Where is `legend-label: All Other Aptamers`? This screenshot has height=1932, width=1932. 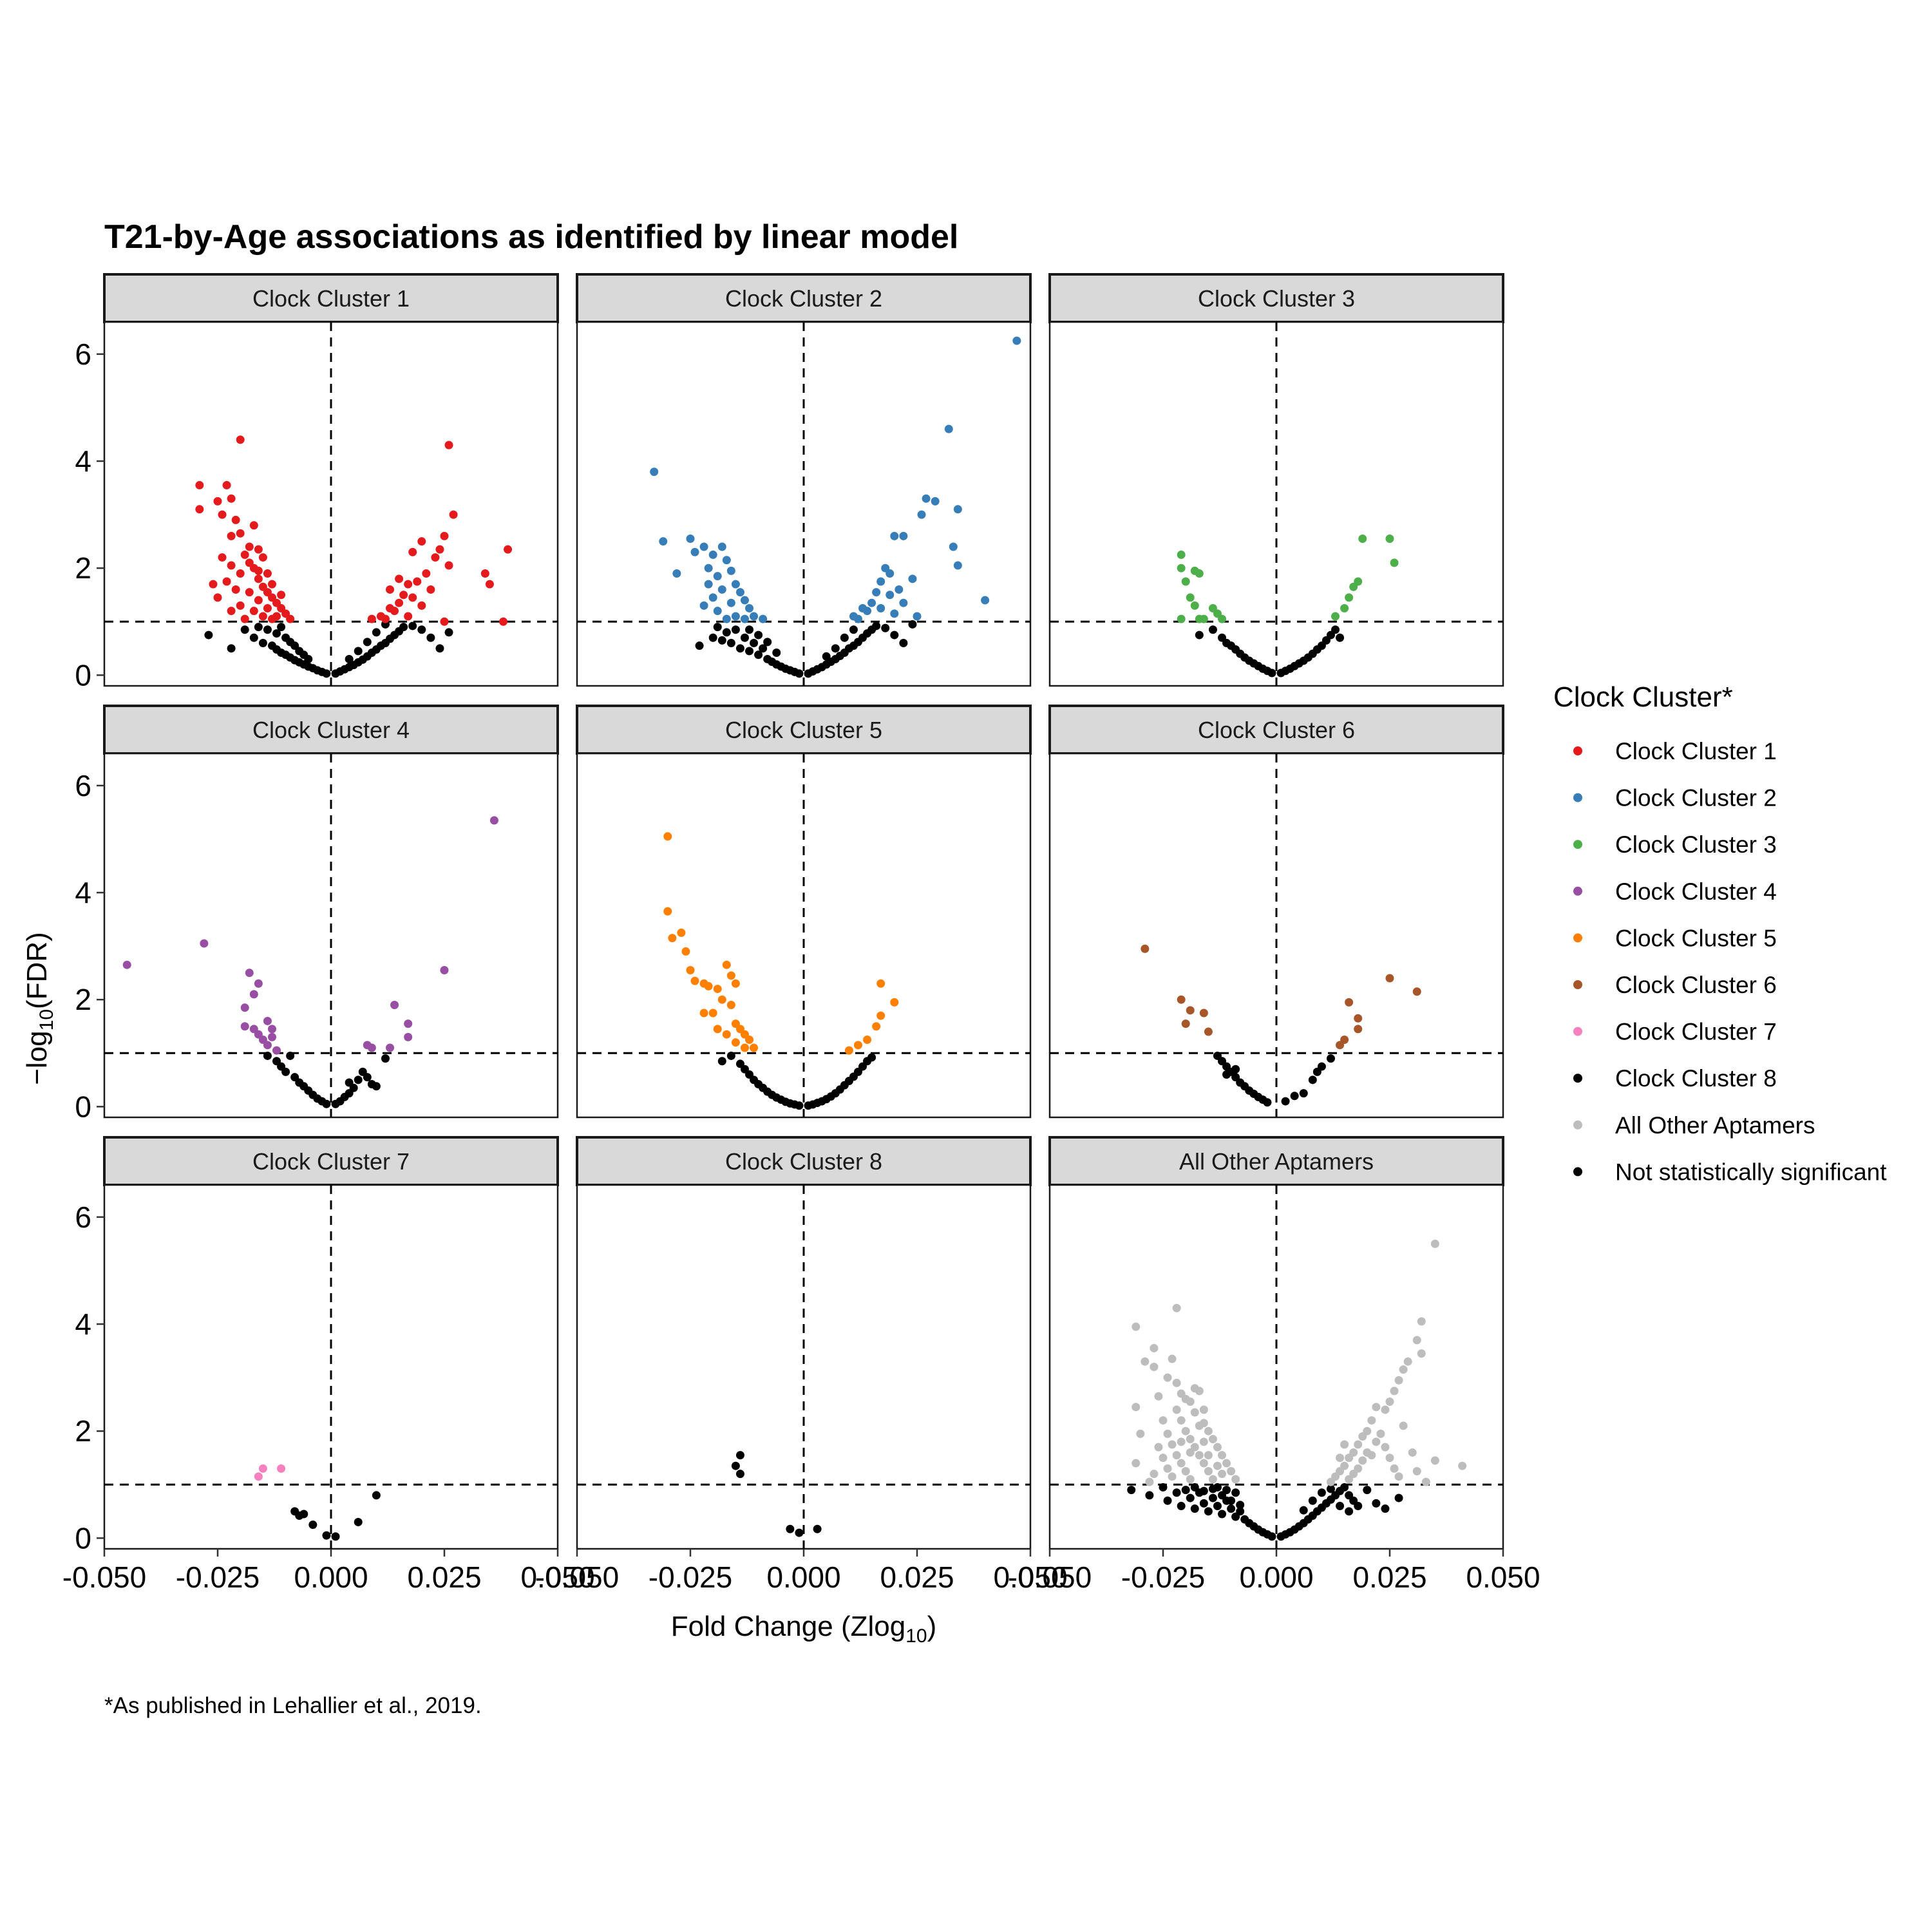
legend-label: All Other Aptamers is located at coordinates (1715, 1125).